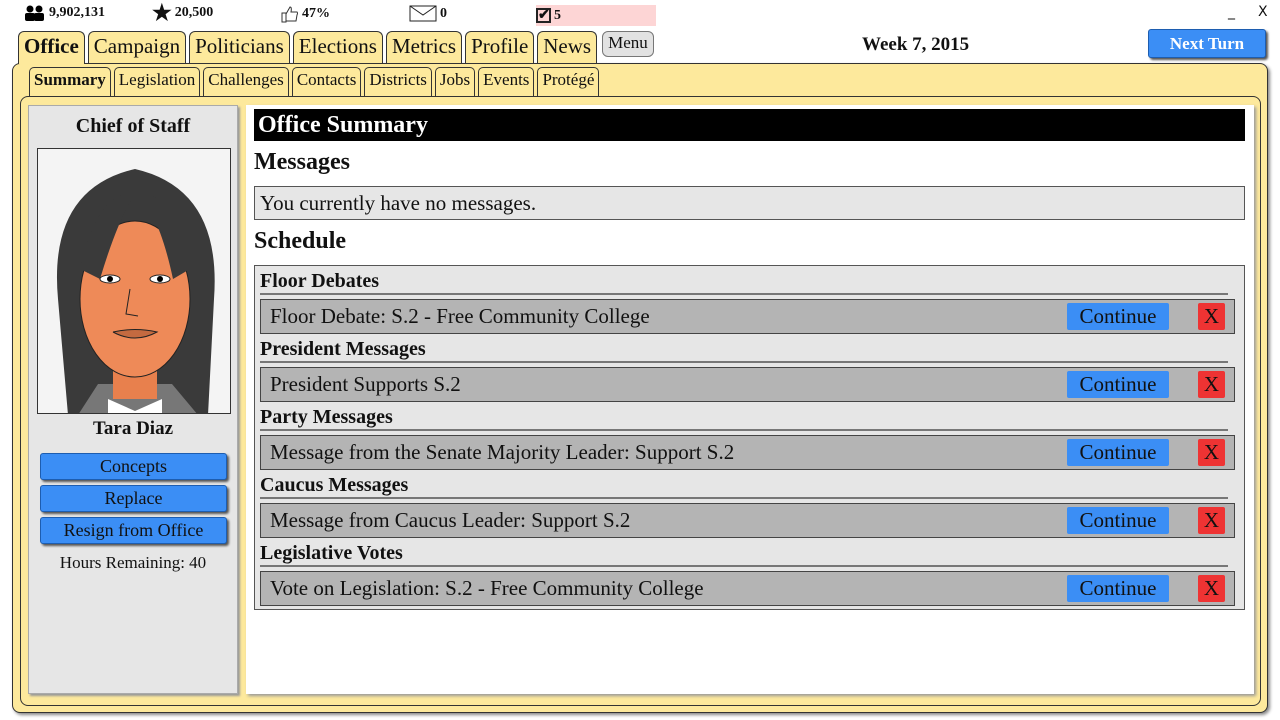 The image size is (1280, 720). Describe the element at coordinates (194, 12) in the screenshot. I see `stars-value: 20,500` at that location.